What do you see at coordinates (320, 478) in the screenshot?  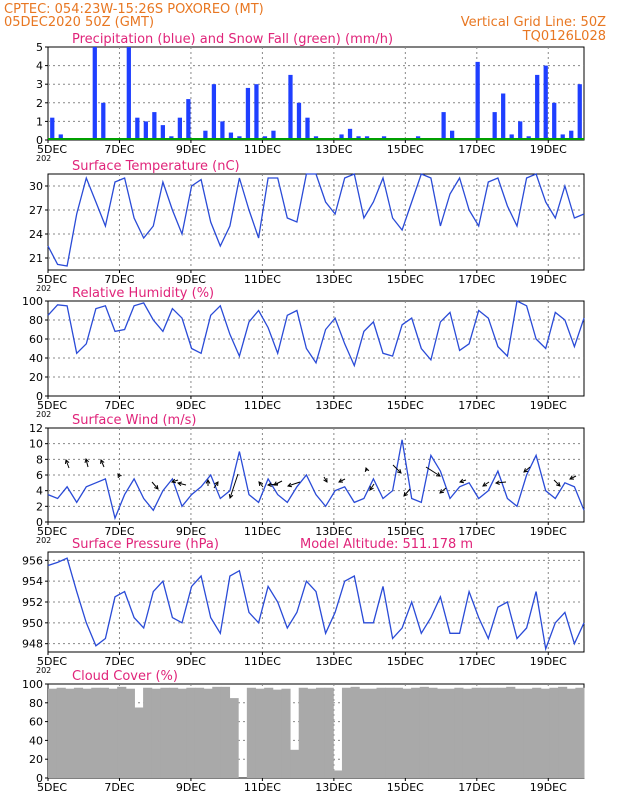 I see `wind-arrows` at bounding box center [320, 478].